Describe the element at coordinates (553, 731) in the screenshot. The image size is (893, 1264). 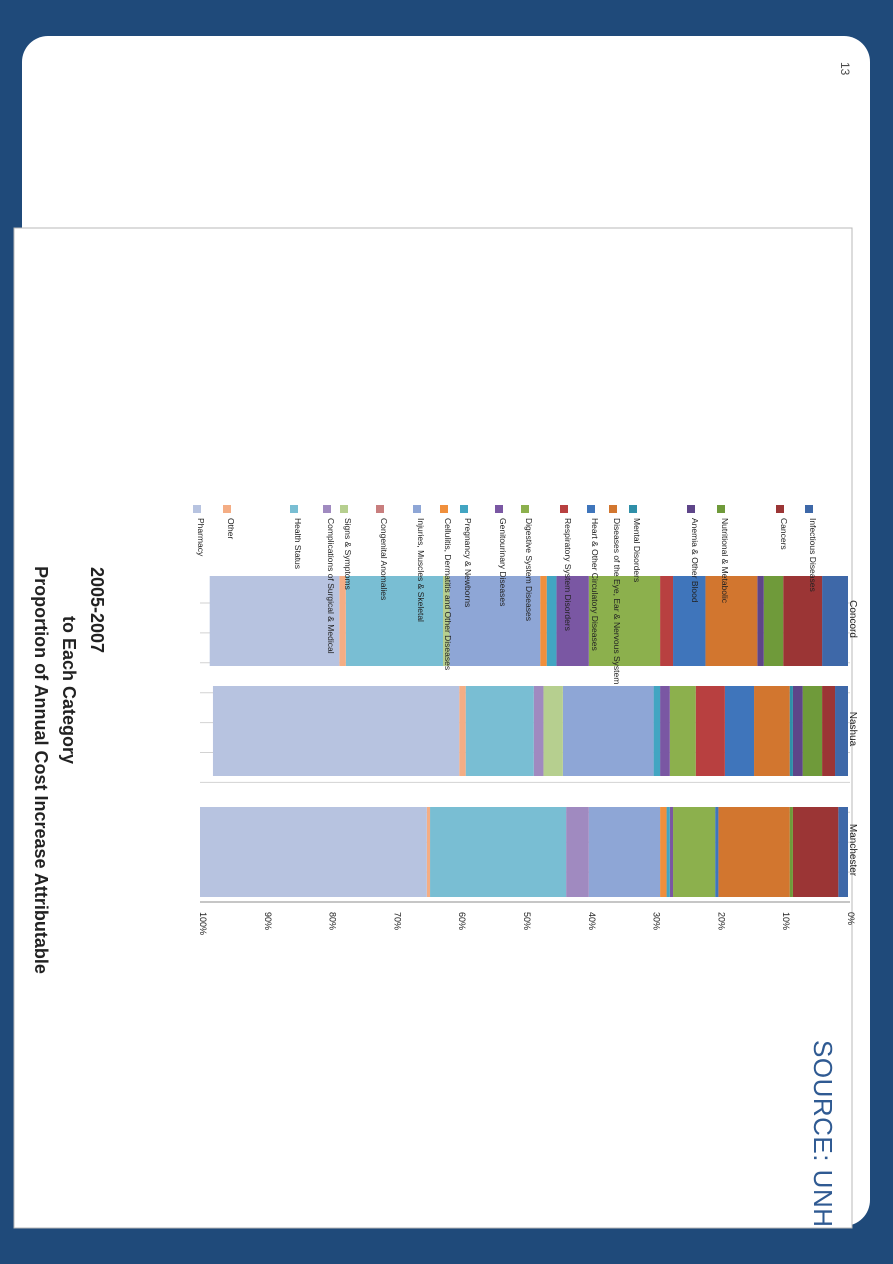
I see `bar-segment-signs-symptoms-nashua` at that location.